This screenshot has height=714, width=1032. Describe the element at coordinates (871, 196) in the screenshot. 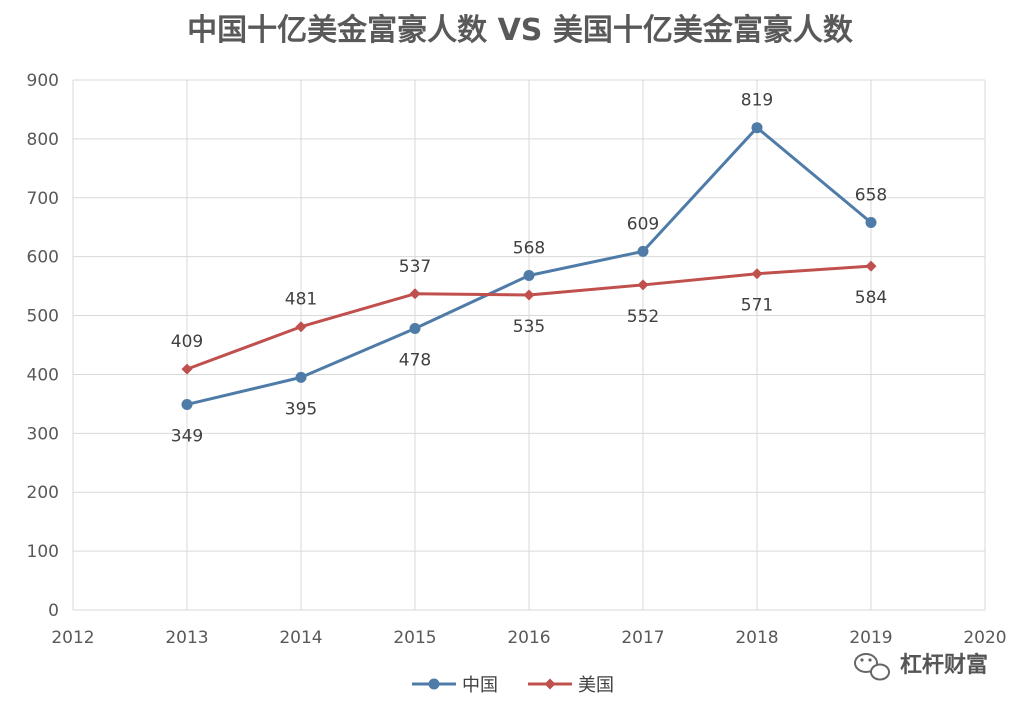

I see `data-label: 658` at that location.